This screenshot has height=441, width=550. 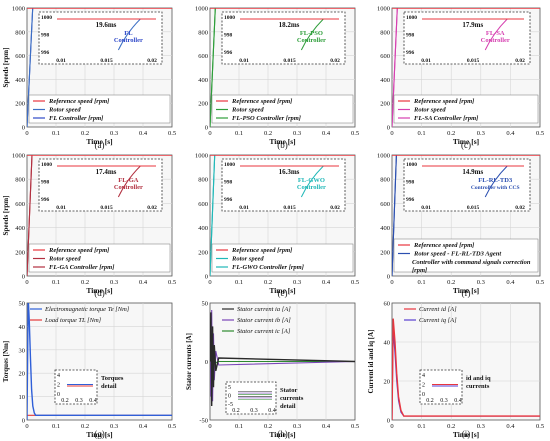 What do you see at coordinates (288, 390) in the screenshot?
I see `inset-detail-label: Stator` at bounding box center [288, 390].